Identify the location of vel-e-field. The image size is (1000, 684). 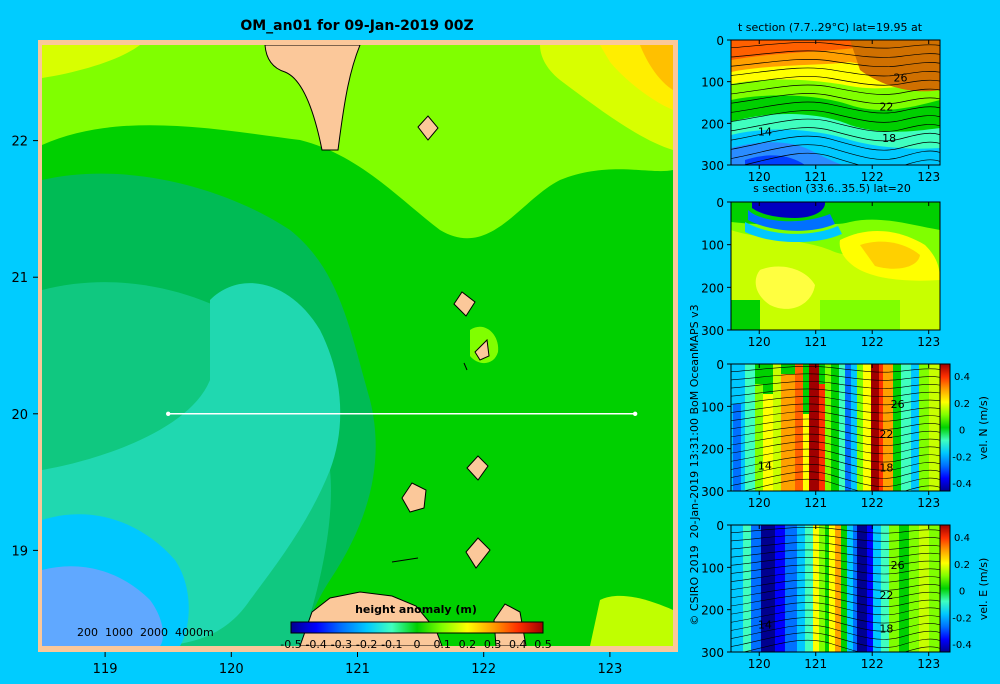
(835, 588).